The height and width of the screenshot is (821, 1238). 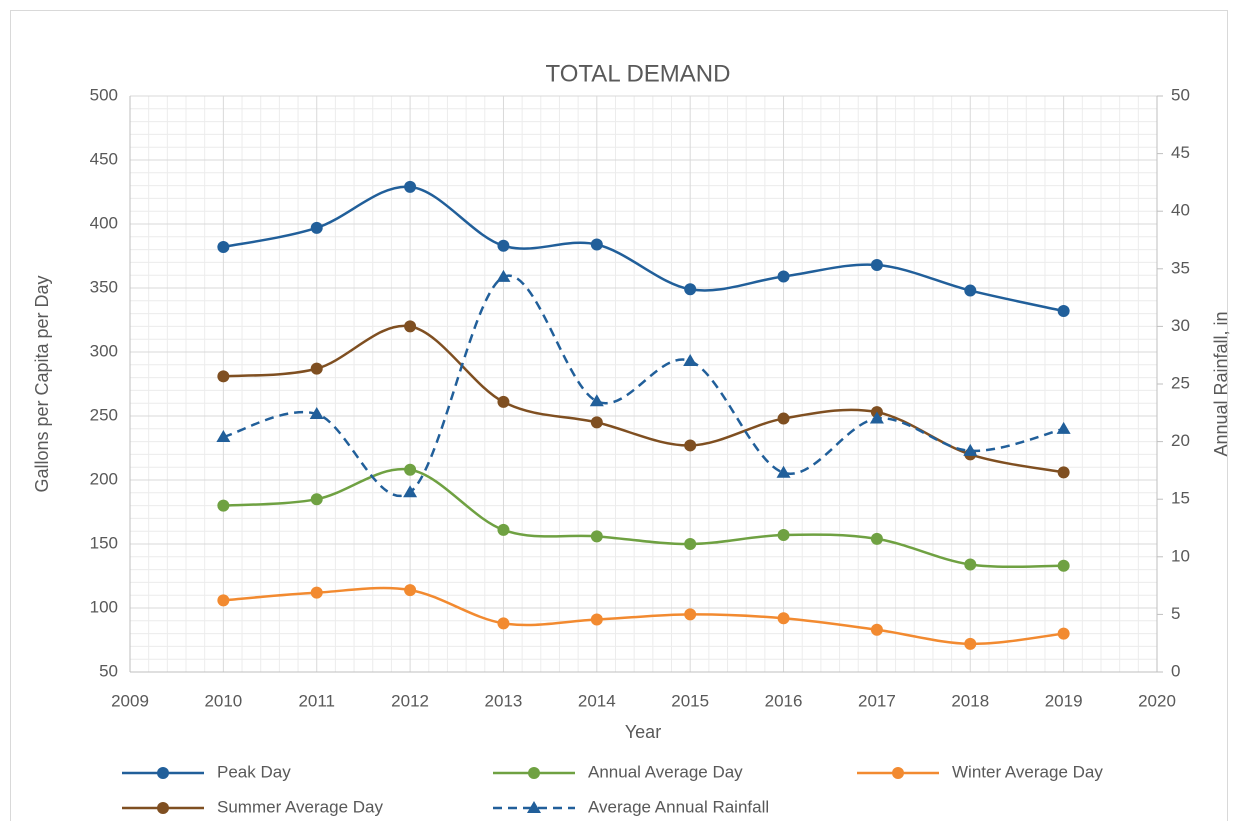 I want to click on y2-tick-label: 20, so click(x=1180, y=440).